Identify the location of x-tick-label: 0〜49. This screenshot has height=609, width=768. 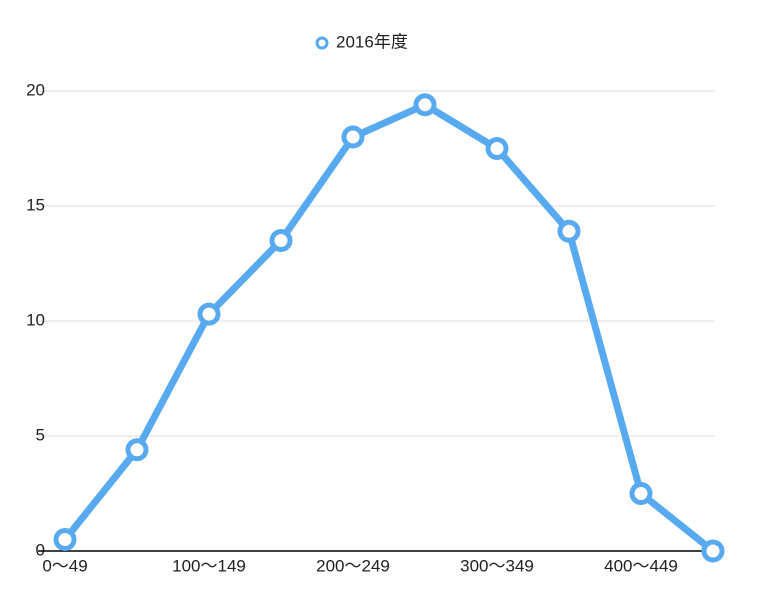
(64, 565).